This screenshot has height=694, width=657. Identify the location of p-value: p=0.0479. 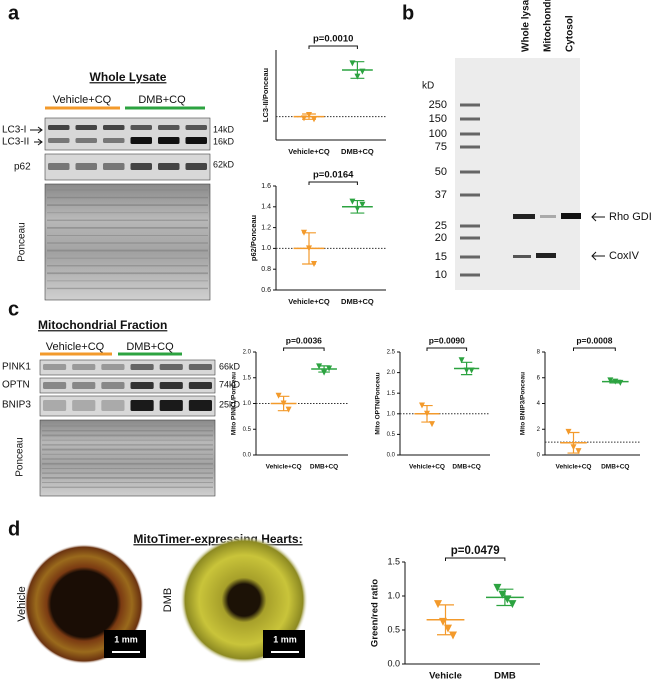
(475, 551).